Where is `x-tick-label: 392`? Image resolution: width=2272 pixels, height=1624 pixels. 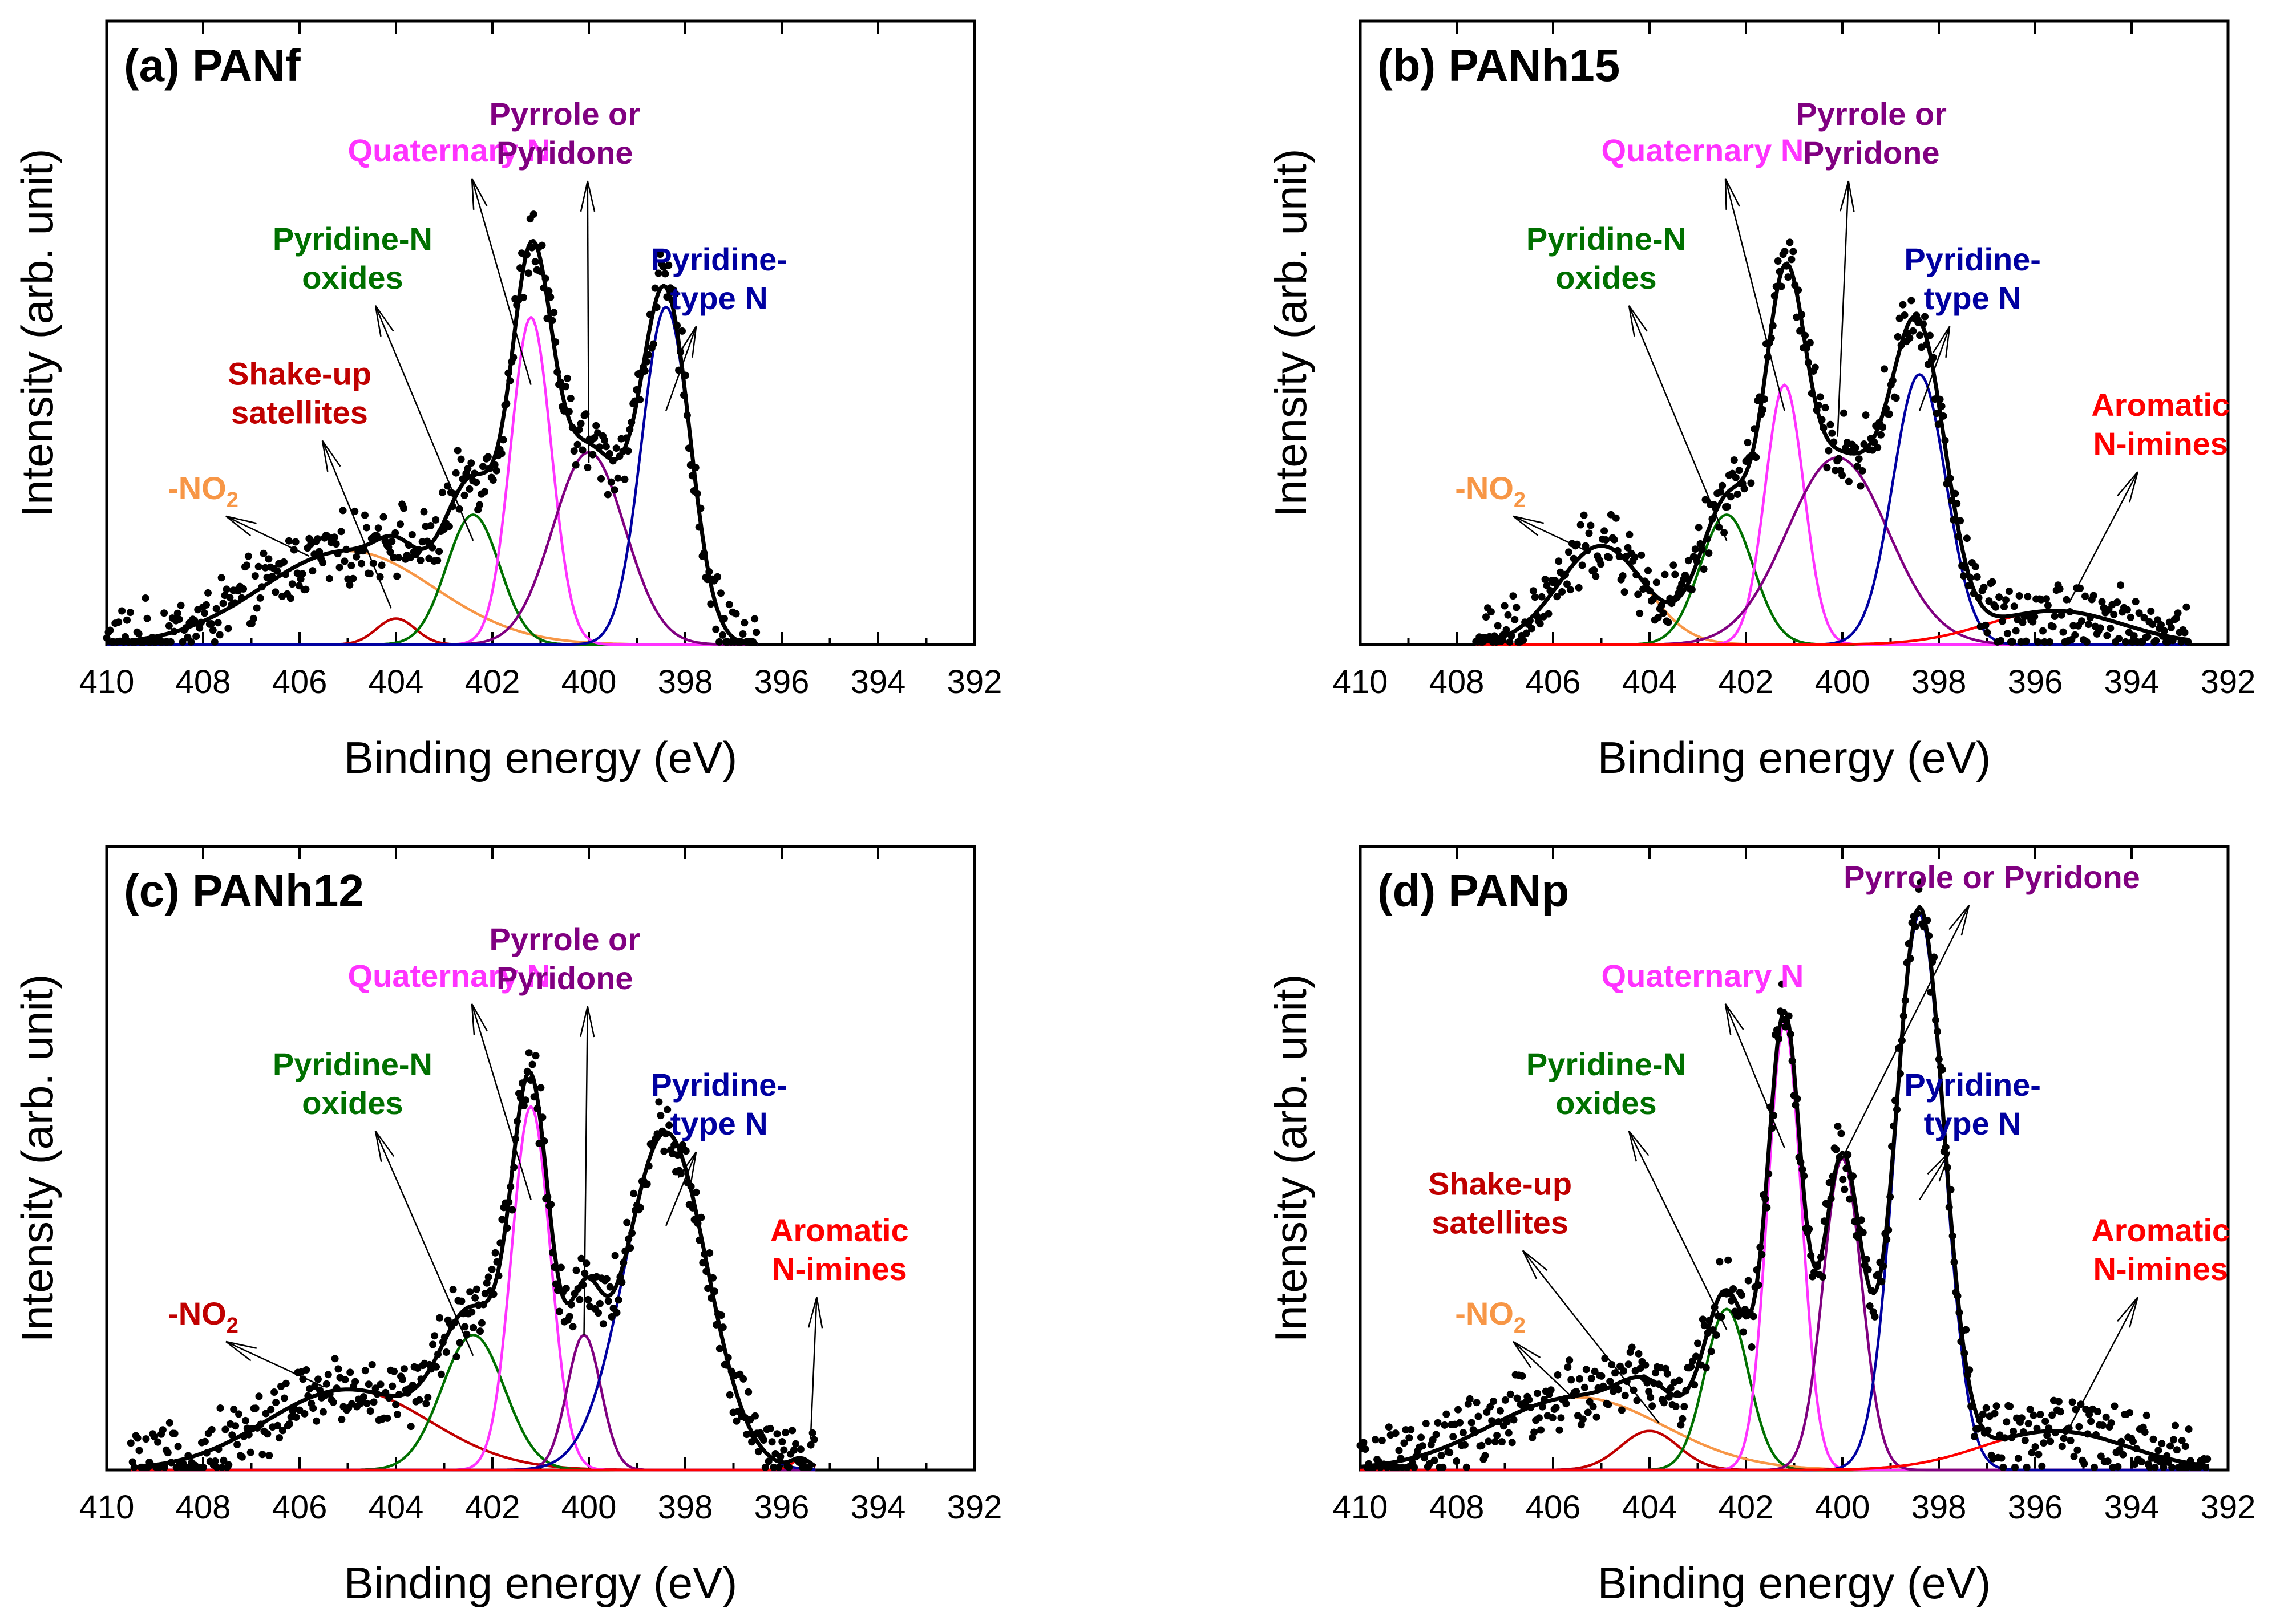 x-tick-label: 392 is located at coordinates (974, 1507).